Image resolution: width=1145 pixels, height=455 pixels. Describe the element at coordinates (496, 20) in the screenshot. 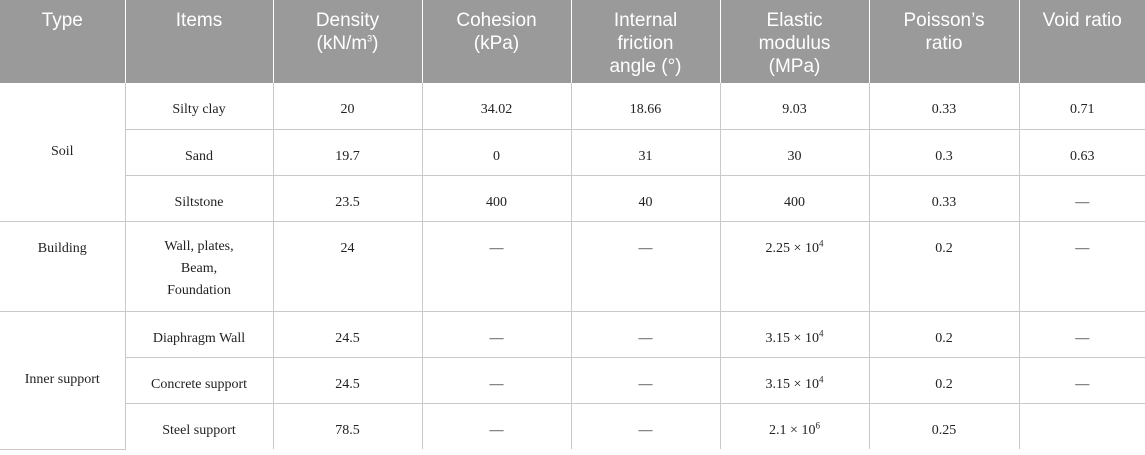

I see `header-cohesion-line1: Cohesion` at that location.